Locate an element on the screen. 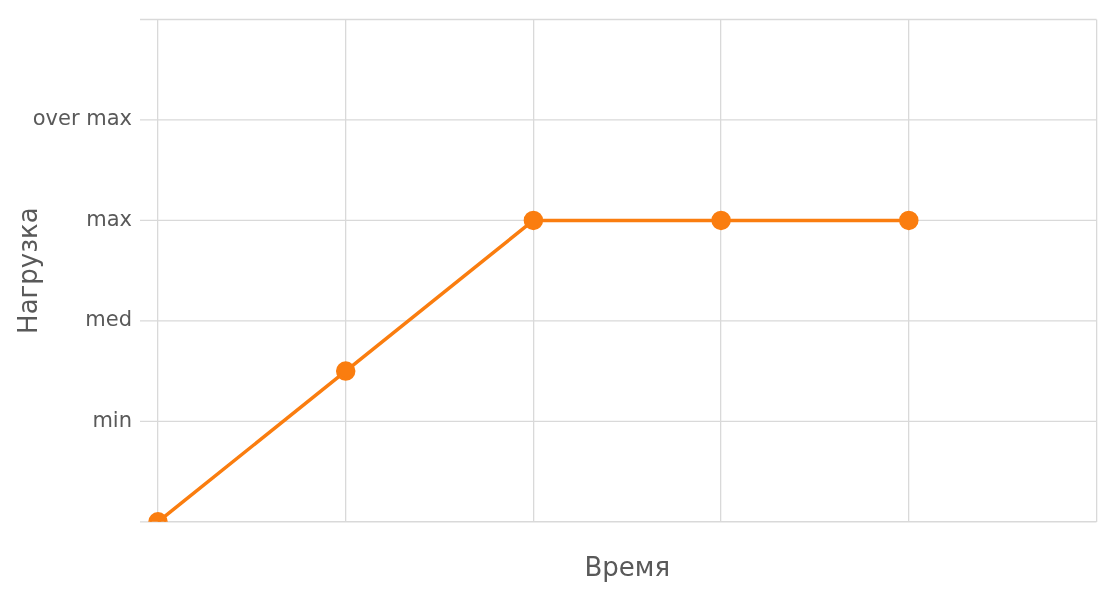 The image size is (1108, 589). x-axis-title: Время is located at coordinates (627, 567).